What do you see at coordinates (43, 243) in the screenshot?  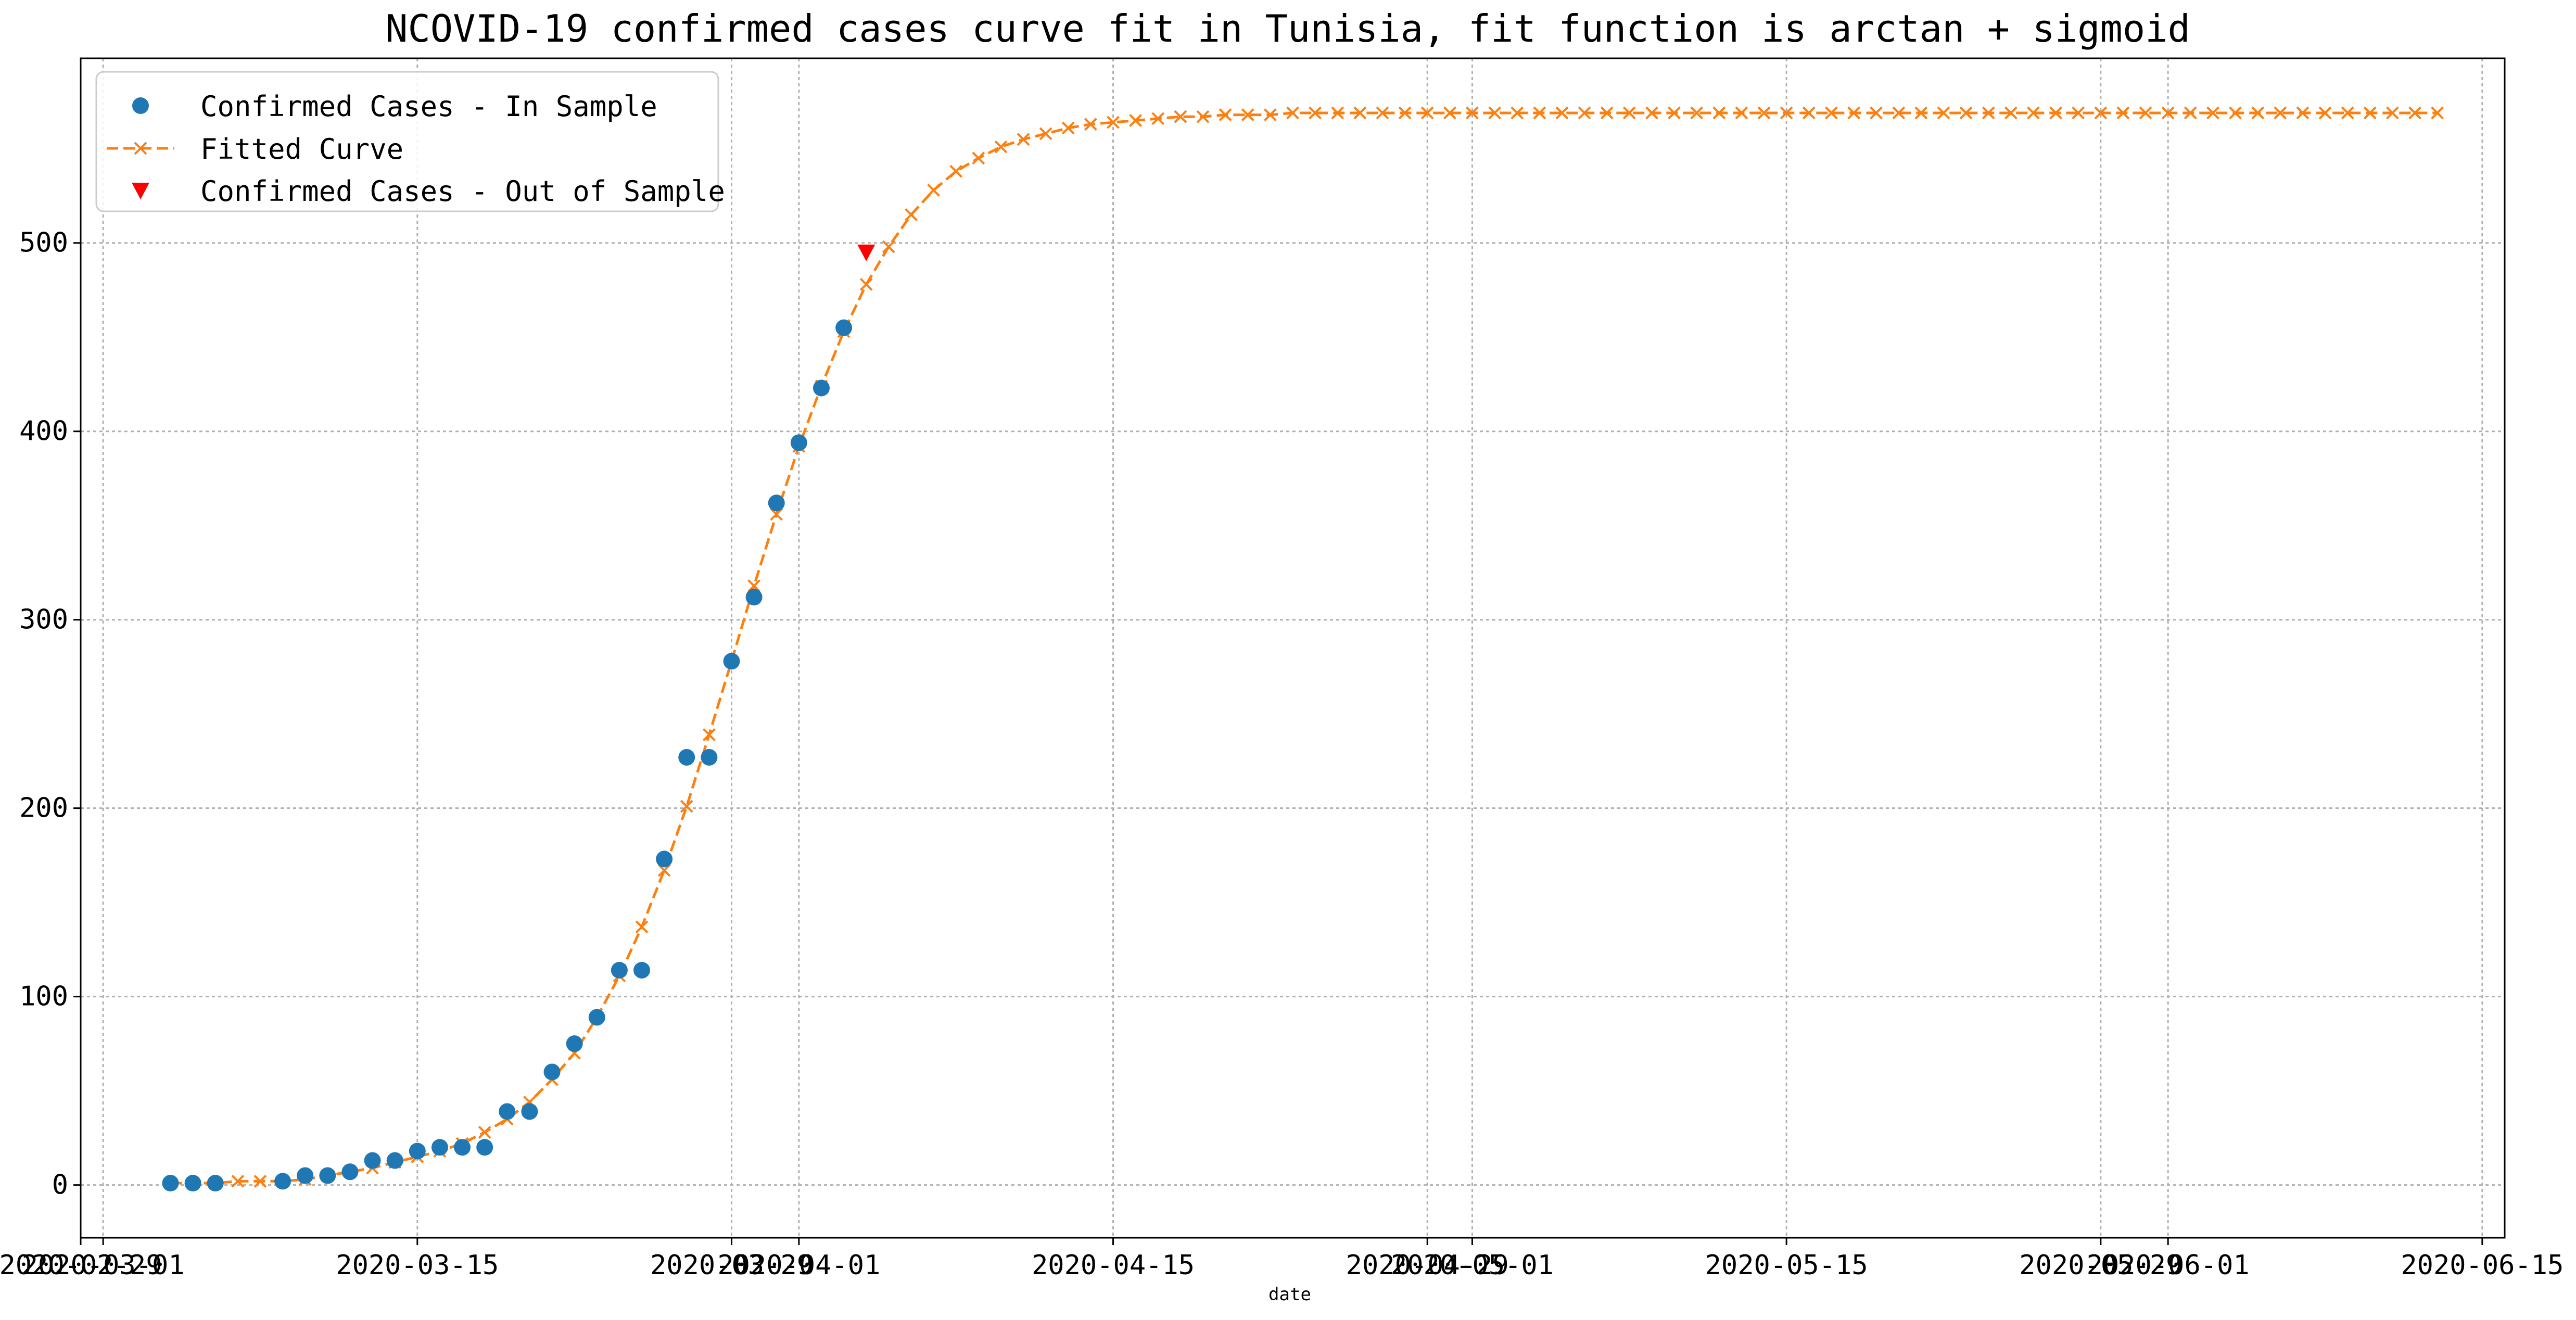 I see `y-tick-label: 500` at bounding box center [43, 243].